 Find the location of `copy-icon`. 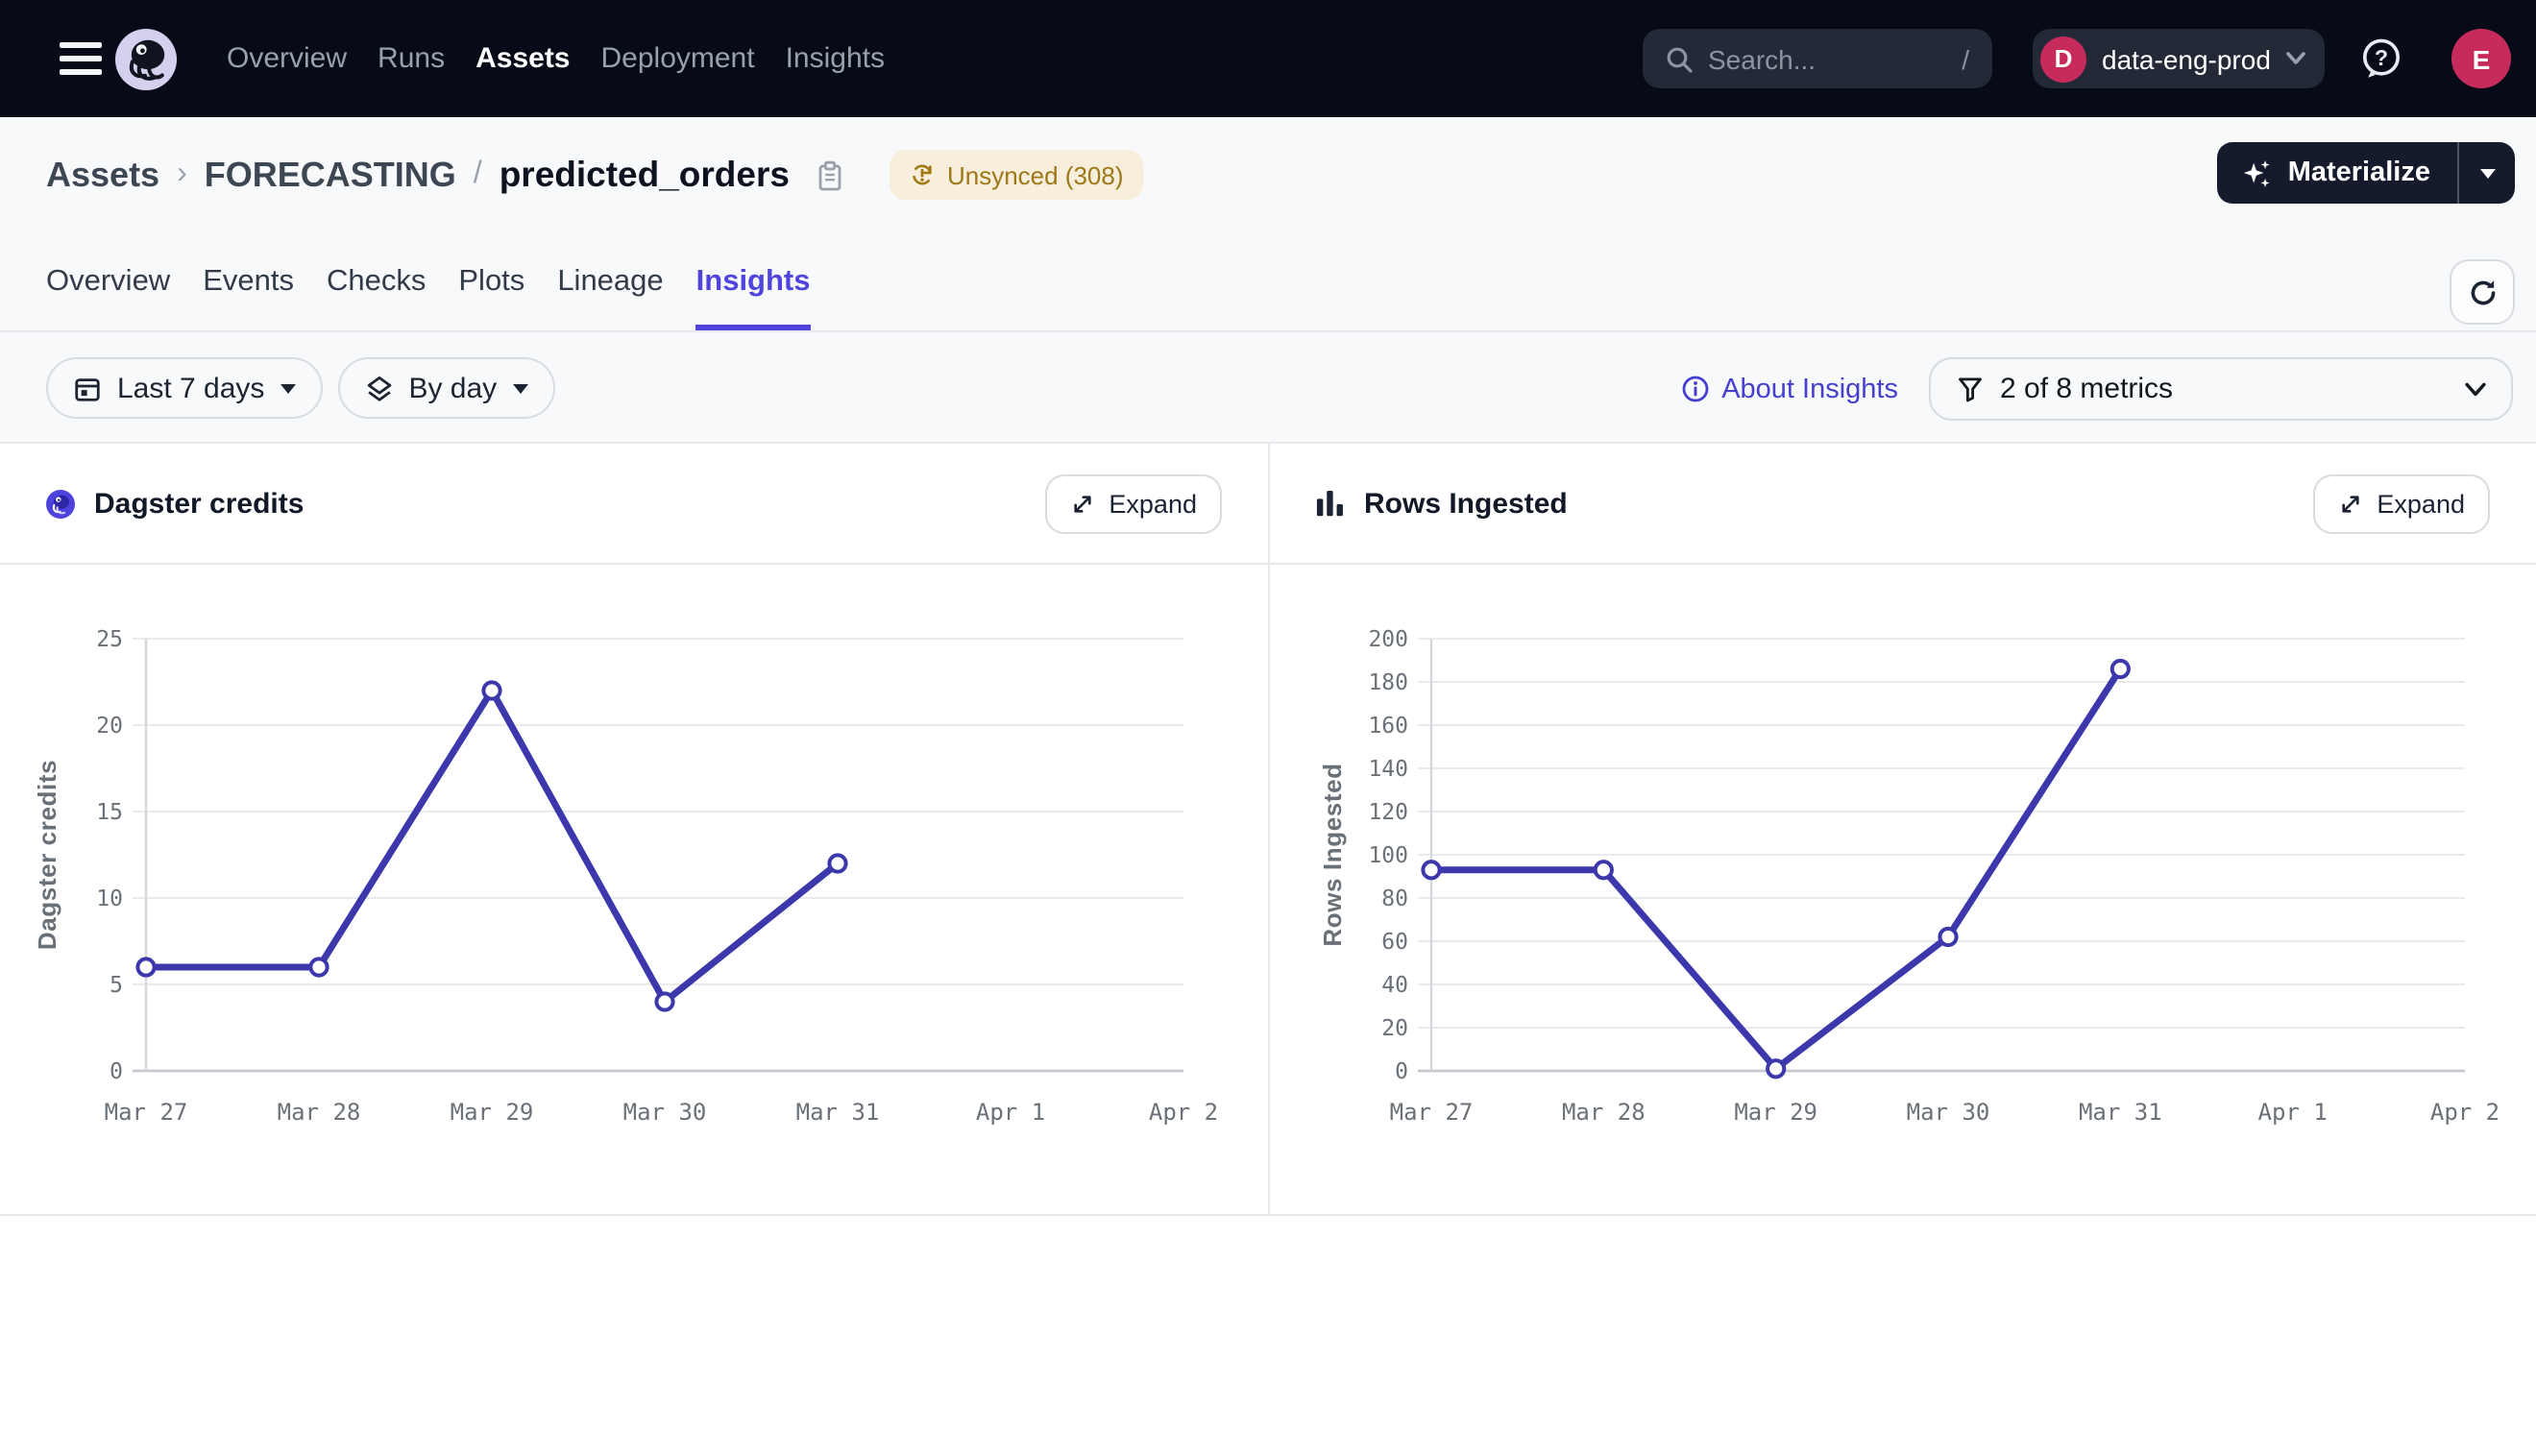

copy-icon is located at coordinates (830, 174).